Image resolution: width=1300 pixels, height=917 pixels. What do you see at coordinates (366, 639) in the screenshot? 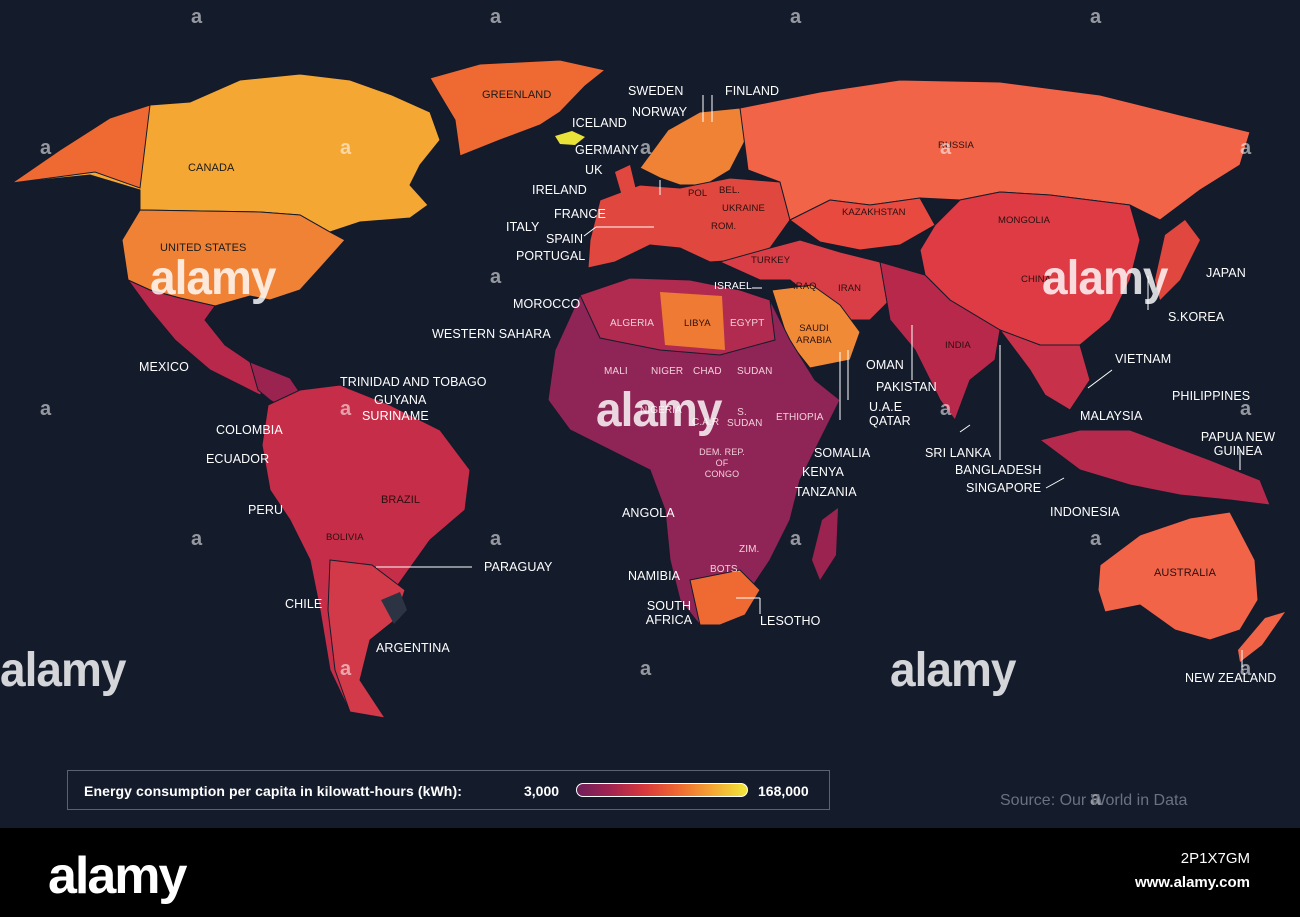
I see `argentina-shape` at bounding box center [366, 639].